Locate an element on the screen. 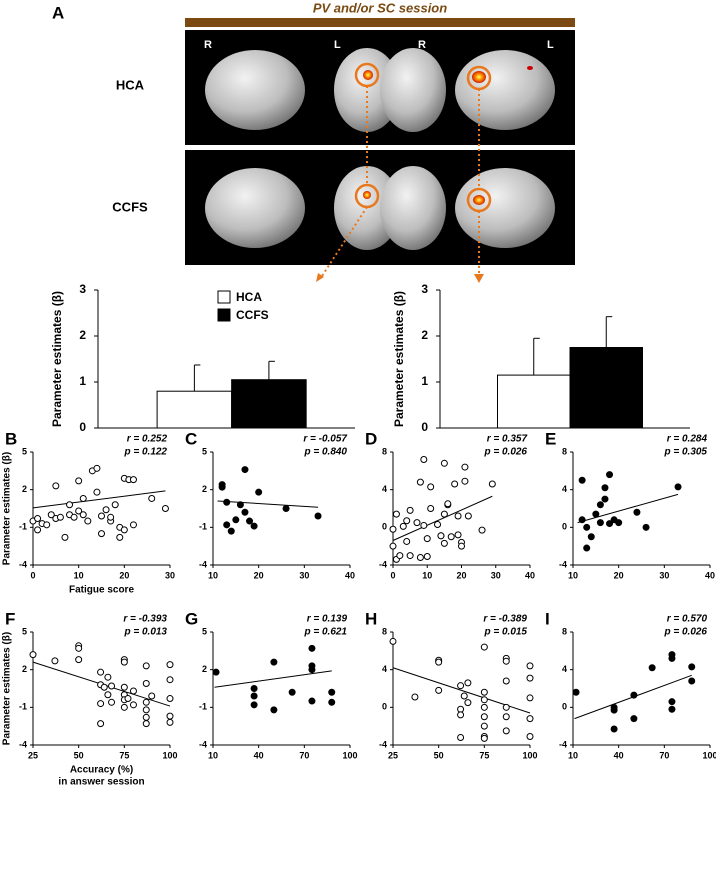  y-tick-label: 1 is located at coordinates (424, 381).